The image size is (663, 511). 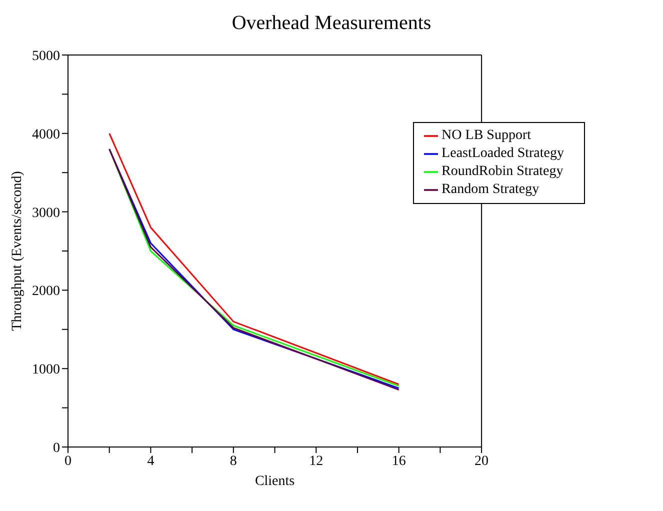 What do you see at coordinates (56, 448) in the screenshot?
I see `y-tick-label: 0` at bounding box center [56, 448].